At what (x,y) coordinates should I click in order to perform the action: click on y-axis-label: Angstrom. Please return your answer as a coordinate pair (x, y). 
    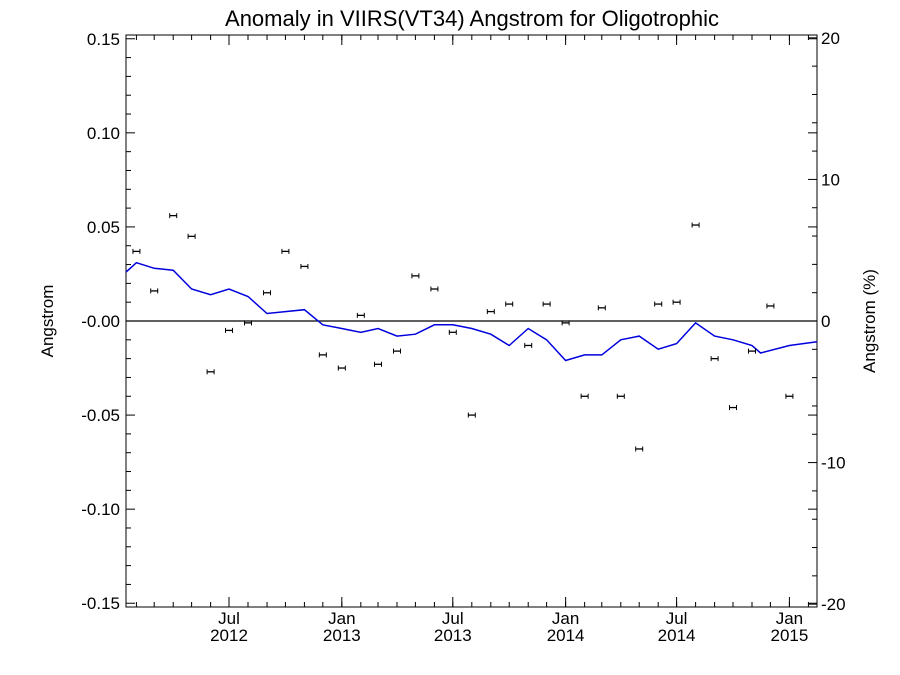
    Looking at the image, I should click on (47, 321).